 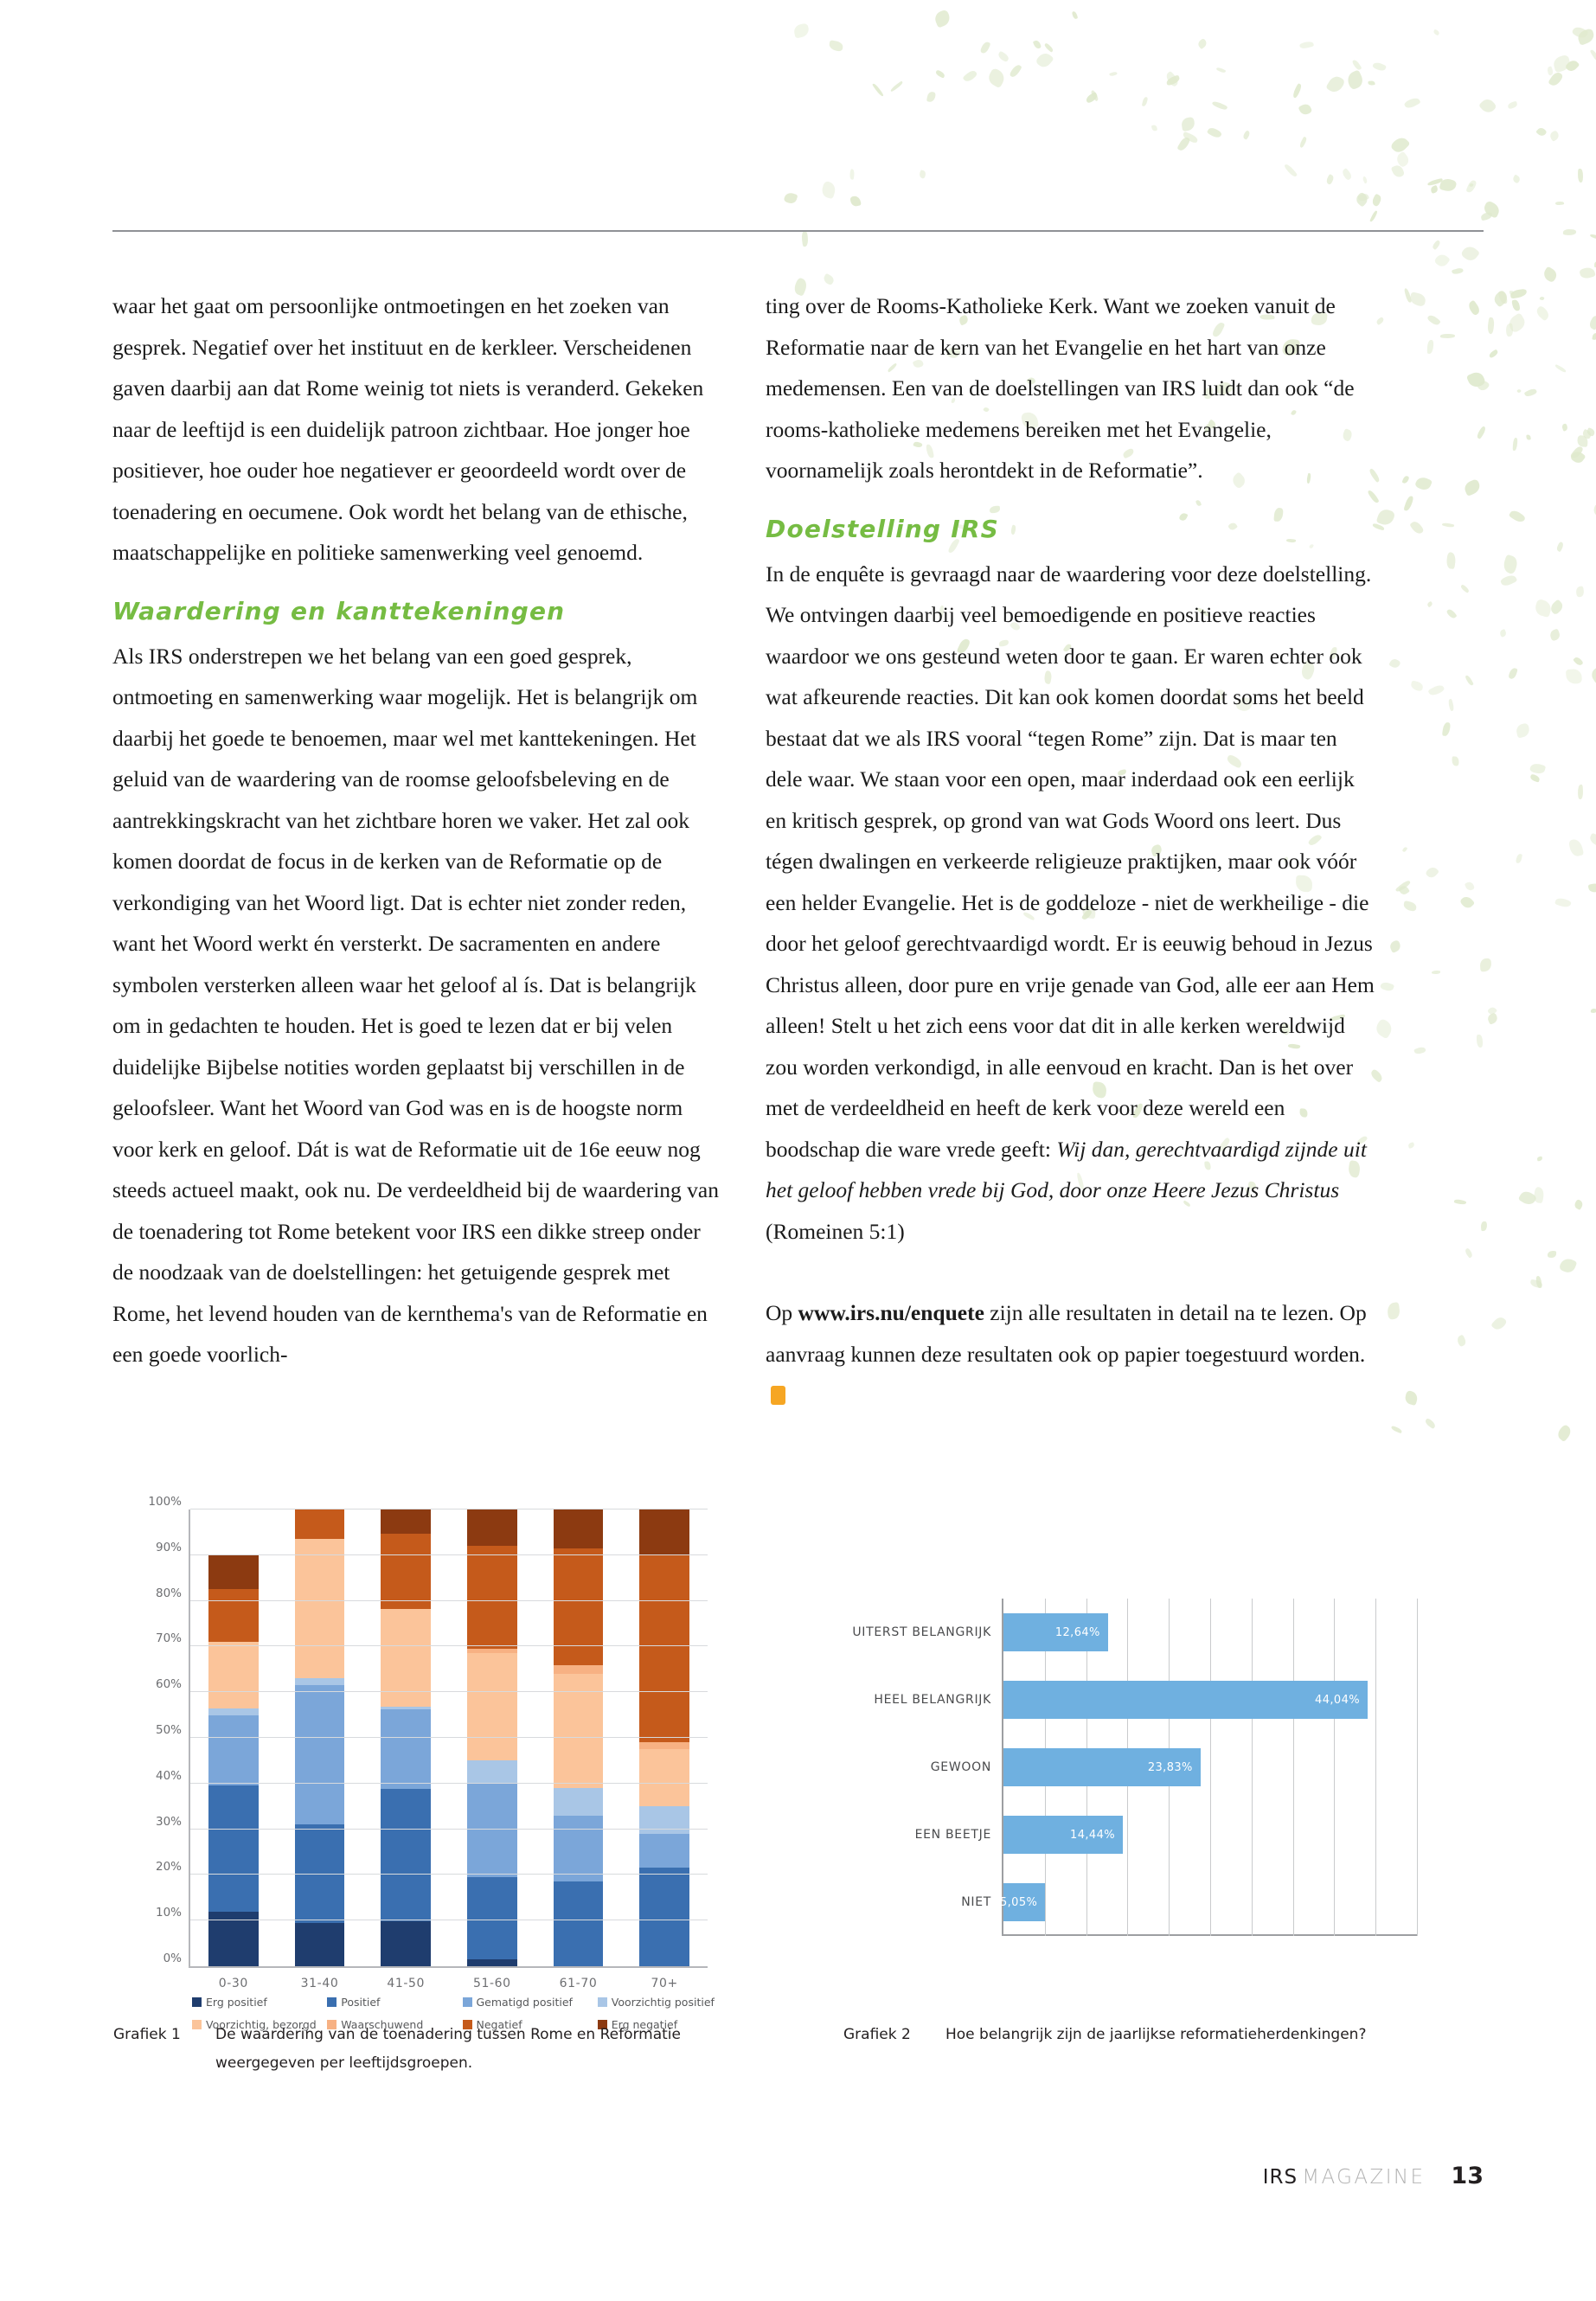 I want to click on paragraph-spacer, so click(x=1072, y=1272).